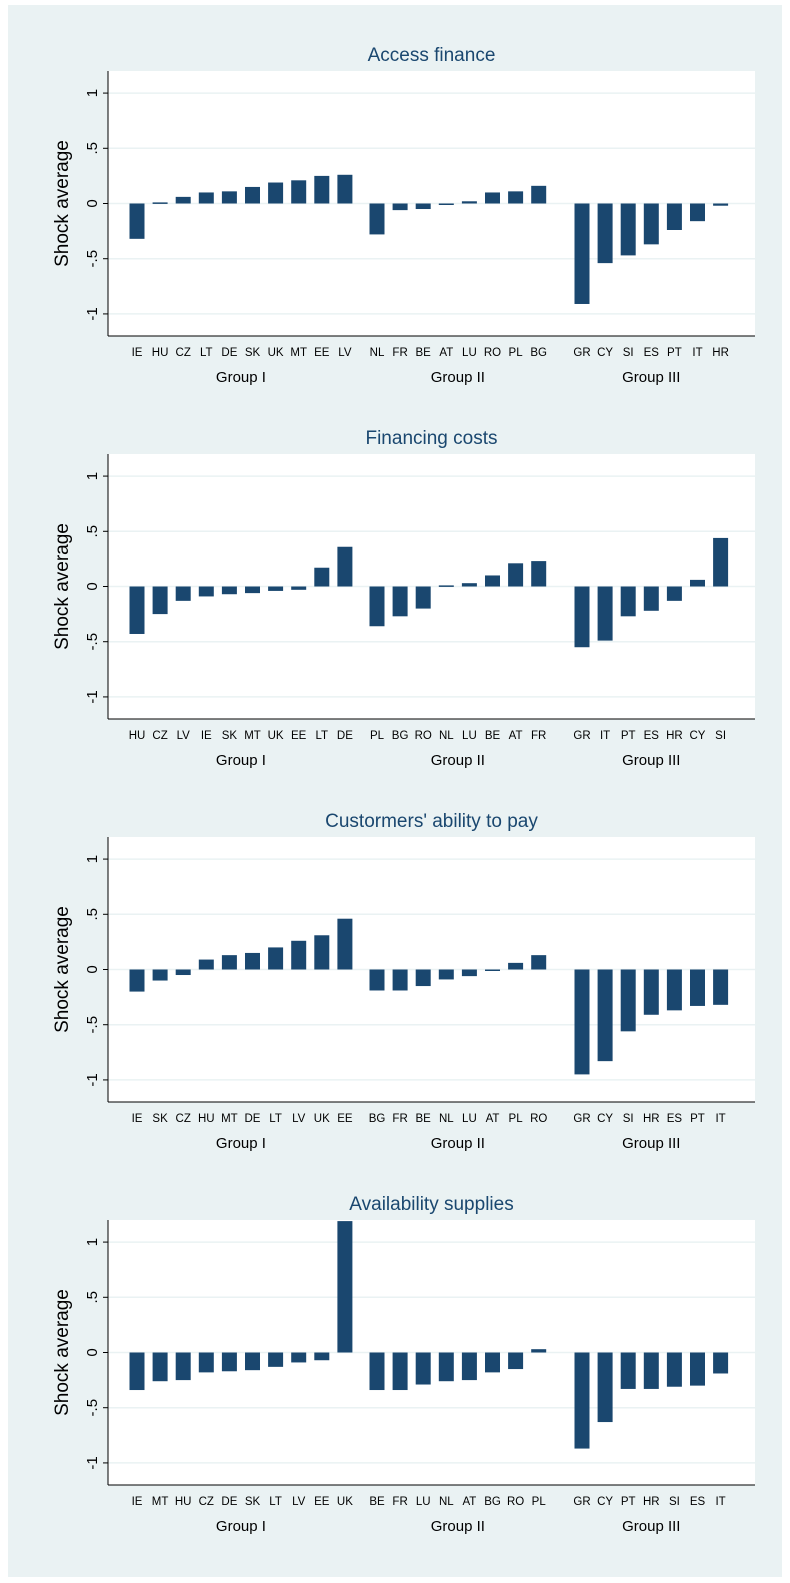 This screenshot has width=790, height=1583. I want to click on chart-title: Financing costs, so click(431, 438).